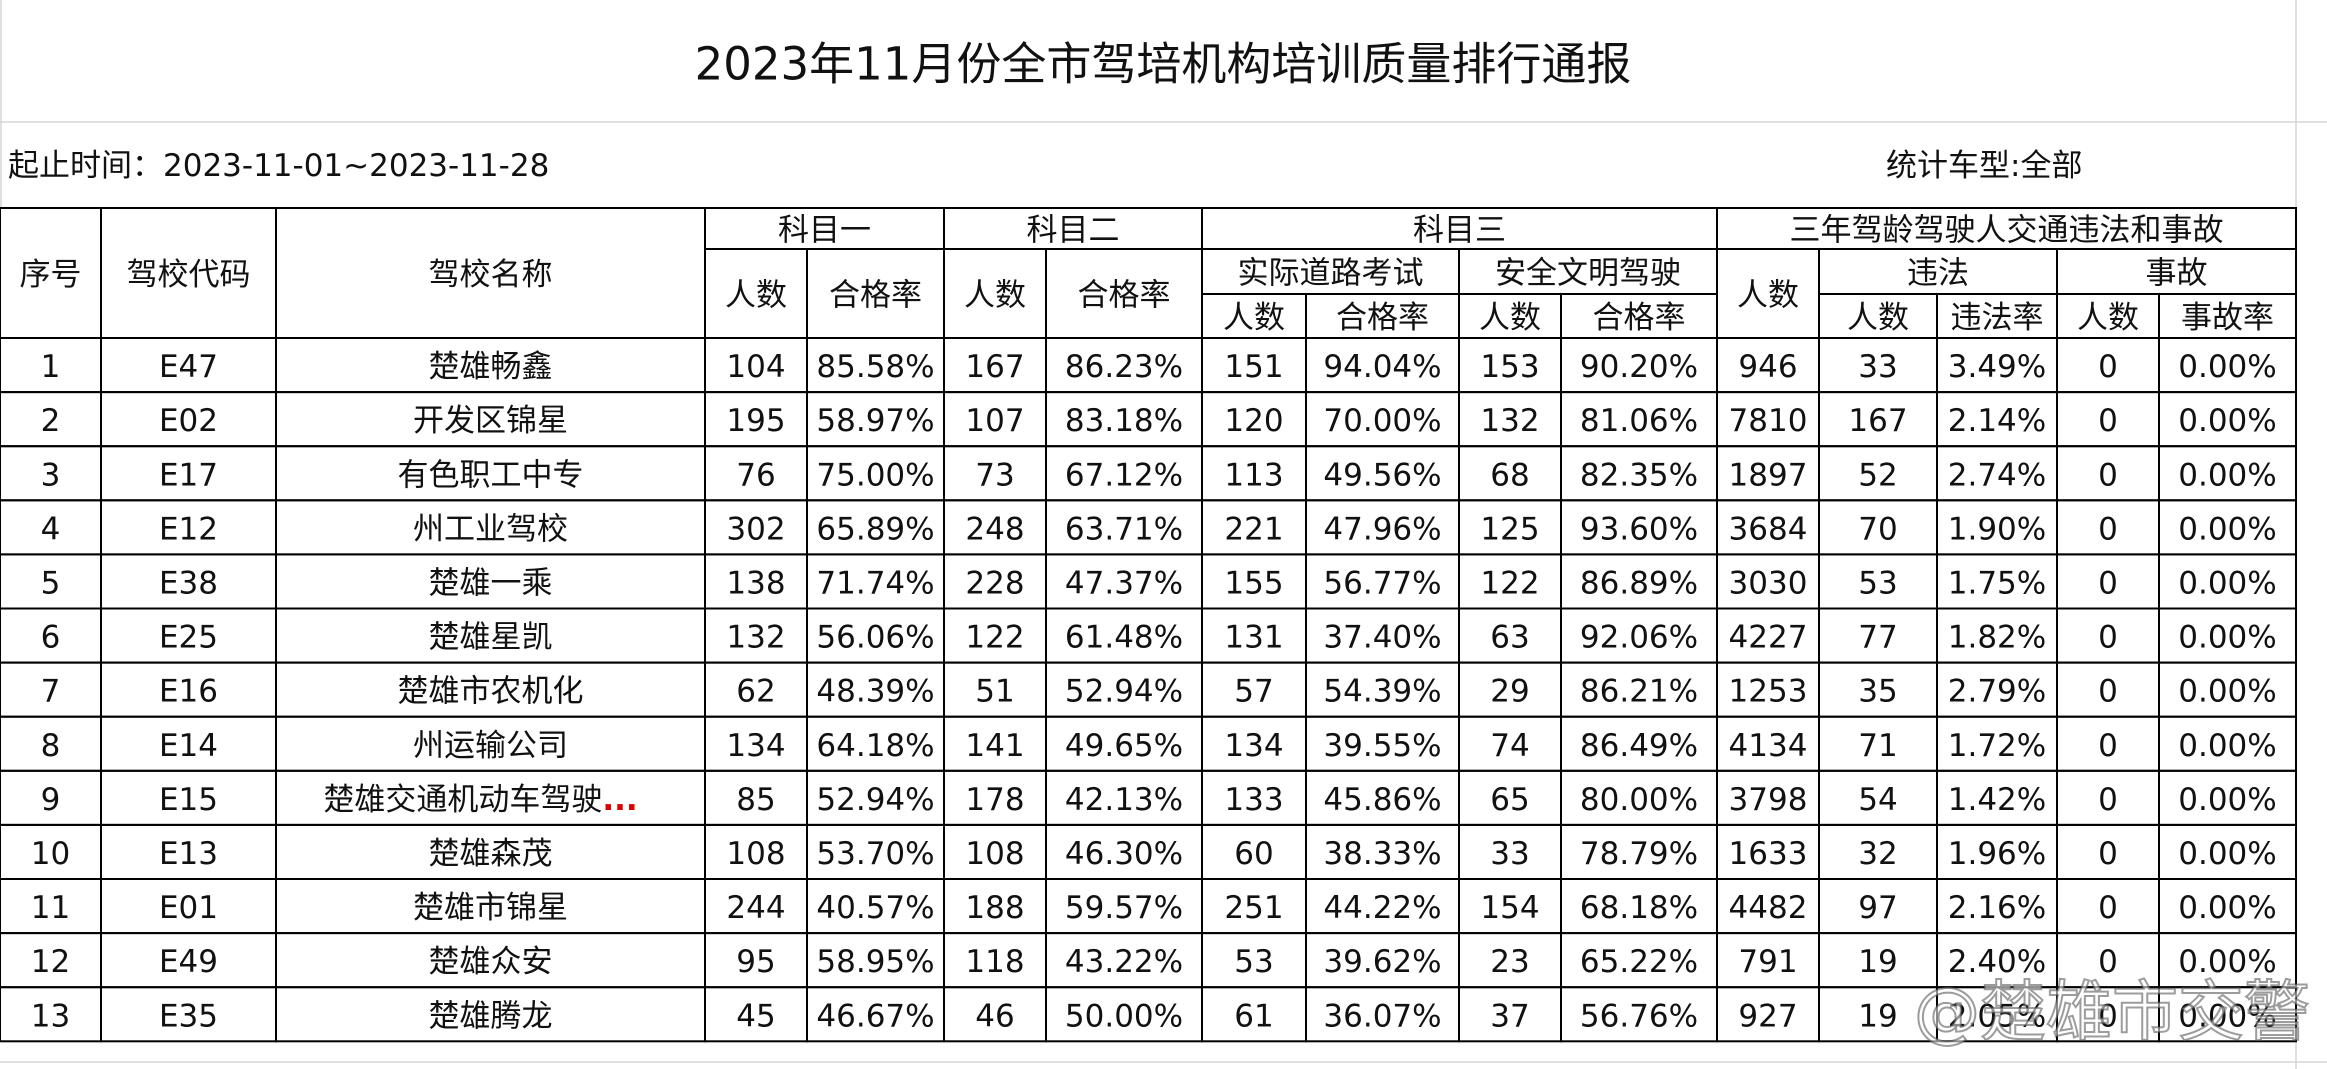 The height and width of the screenshot is (1069, 2327). What do you see at coordinates (1253, 1016) in the screenshot?
I see `cell-text: 61` at bounding box center [1253, 1016].